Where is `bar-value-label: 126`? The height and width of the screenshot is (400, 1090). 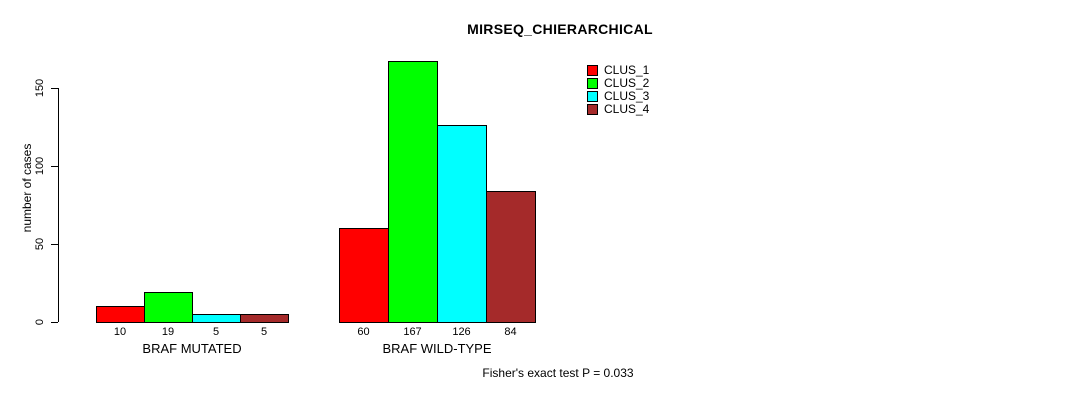
bar-value-label: 126 is located at coordinates (461, 332).